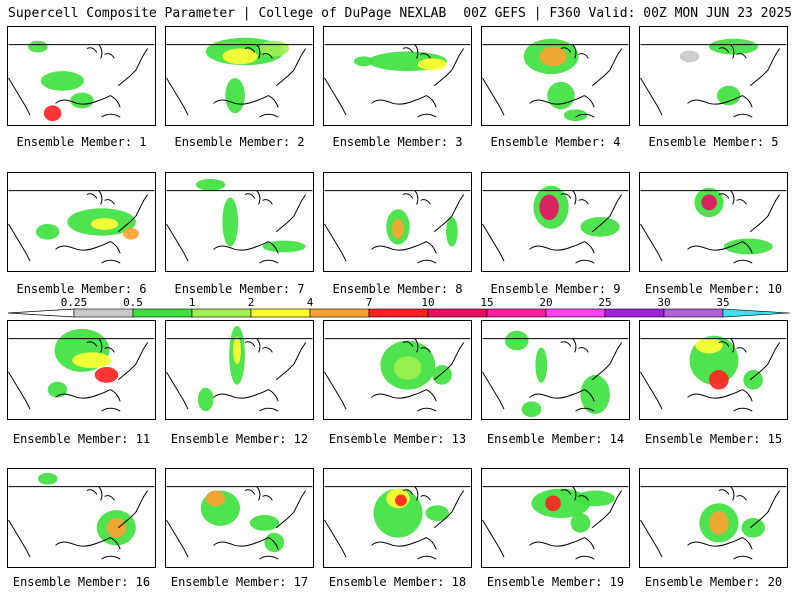  I want to click on legend-tick-label: 10, so click(427, 302).